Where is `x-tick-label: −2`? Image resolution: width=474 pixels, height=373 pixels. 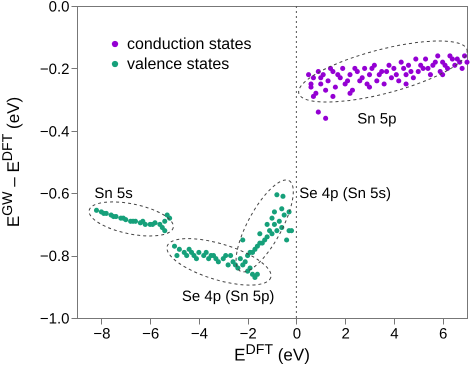 x-tick-label: −2 is located at coordinates (248, 334).